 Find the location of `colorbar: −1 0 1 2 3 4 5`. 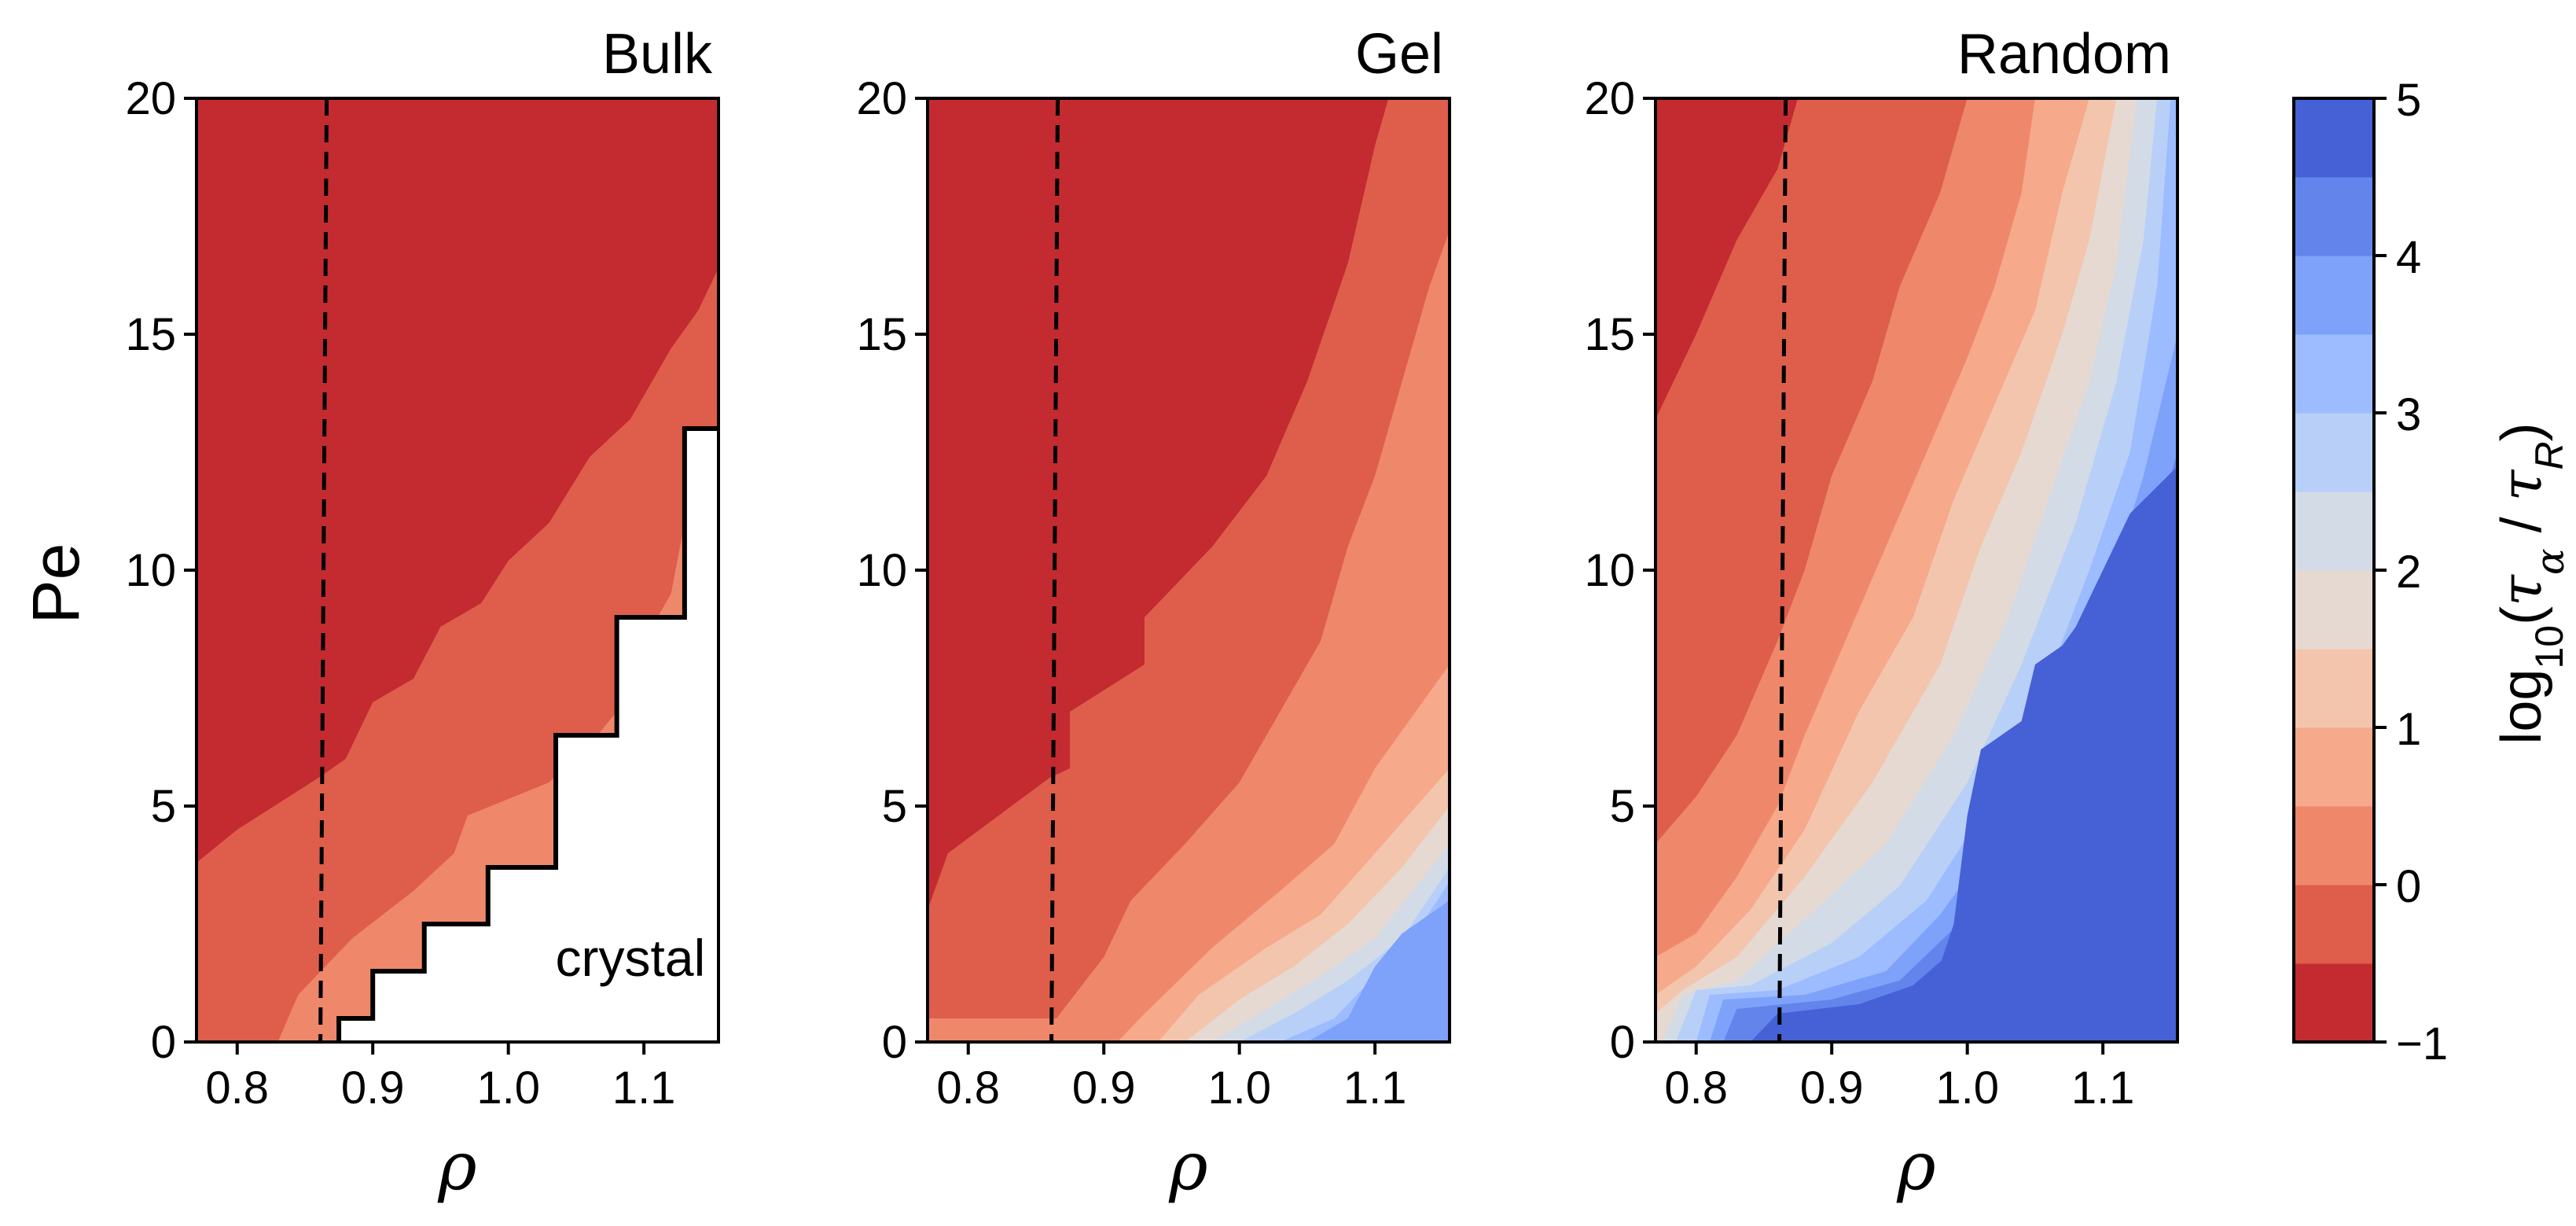

colorbar: −1 0 1 2 3 4 5 is located at coordinates (2370, 572).